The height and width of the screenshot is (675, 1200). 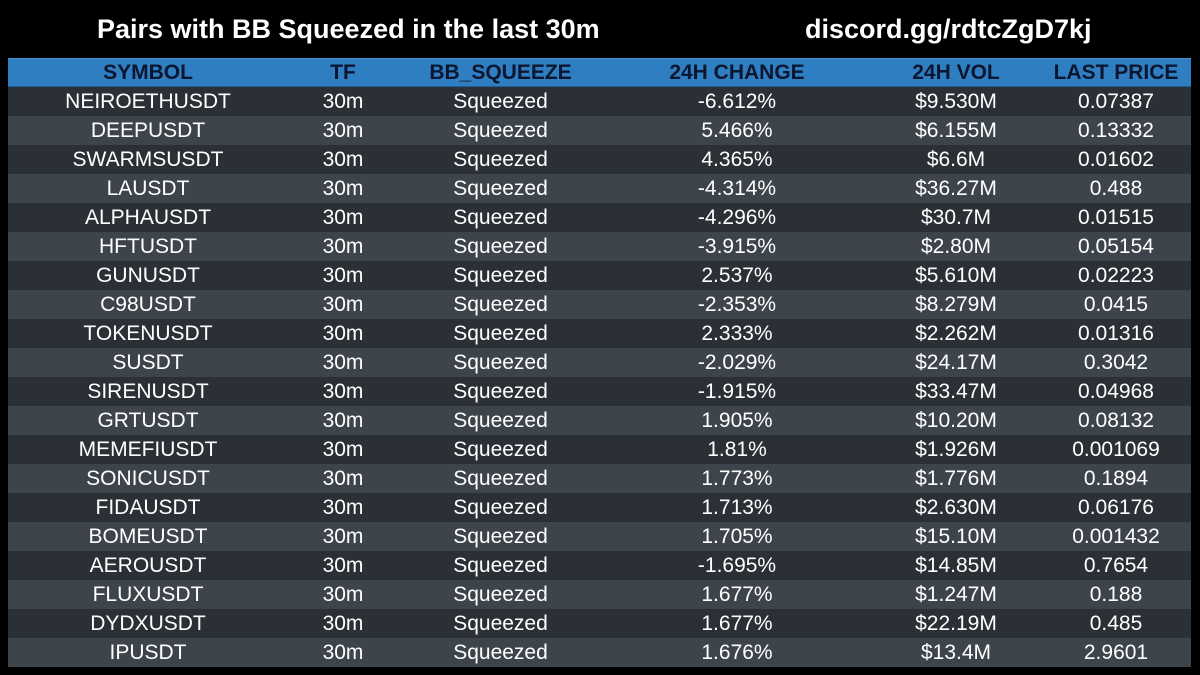 What do you see at coordinates (956, 478) in the screenshot?
I see `volume-cell: $1.776M` at bounding box center [956, 478].